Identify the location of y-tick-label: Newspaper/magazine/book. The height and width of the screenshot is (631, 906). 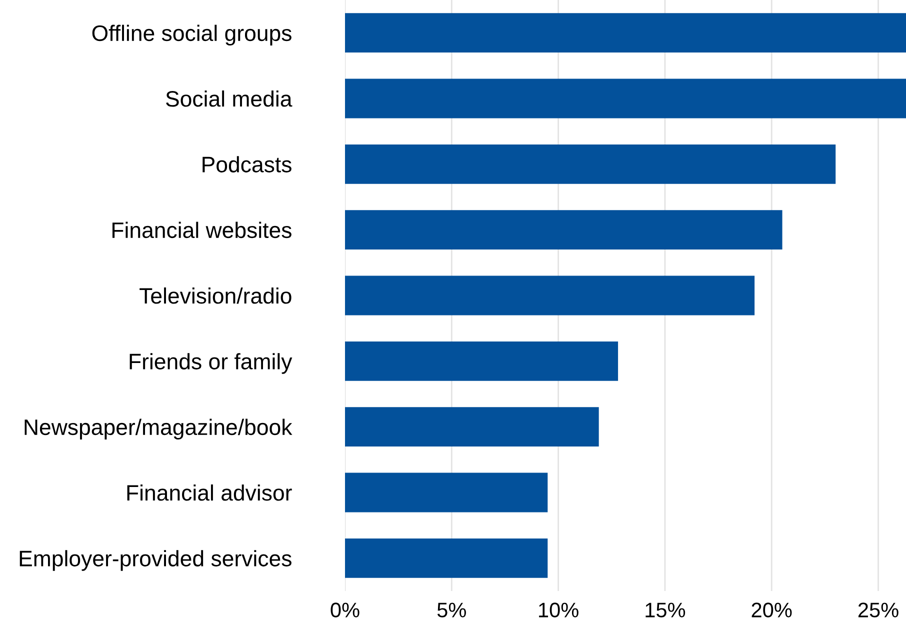
(158, 429).